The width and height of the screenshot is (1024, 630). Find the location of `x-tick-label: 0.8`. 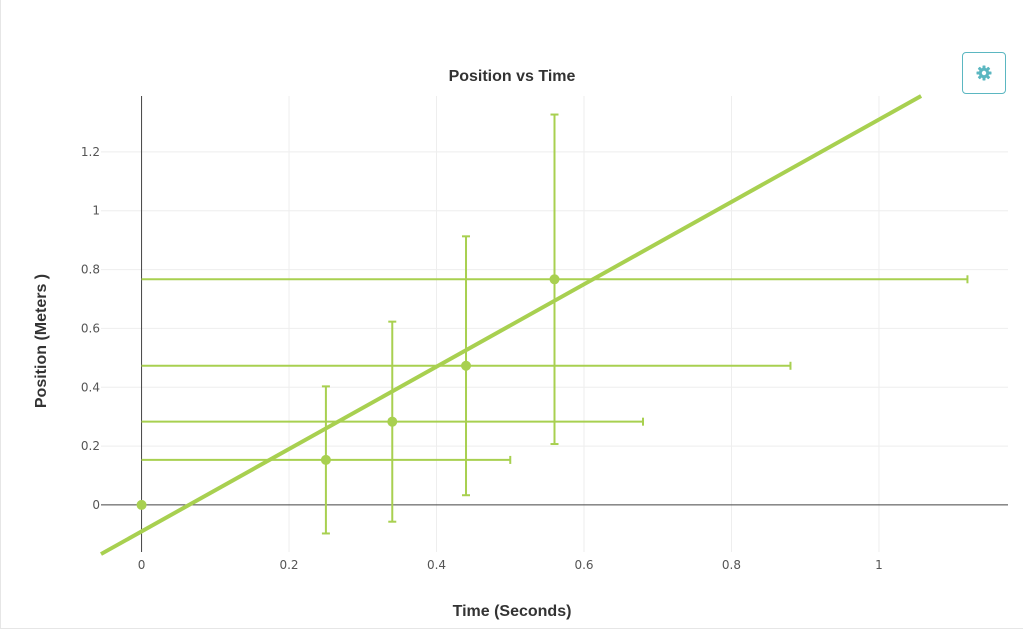

x-tick-label: 0.8 is located at coordinates (731, 565).